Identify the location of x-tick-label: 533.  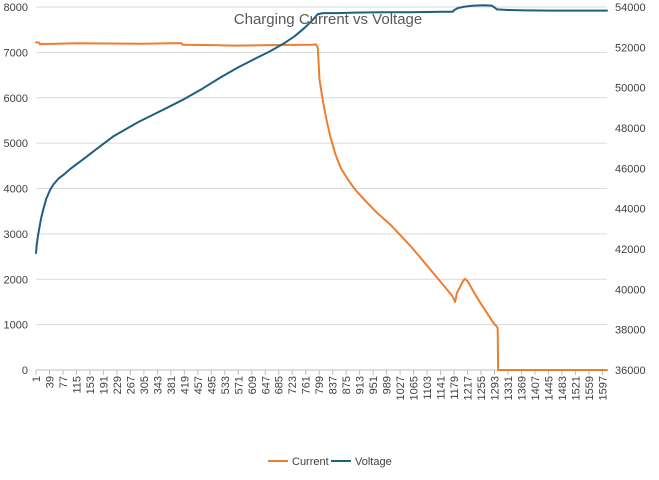
(226, 385).